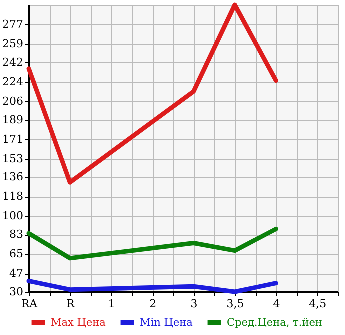 The image size is (345, 335). What do you see at coordinates (166, 322) in the screenshot?
I see `legend-label: Min Цена` at bounding box center [166, 322].